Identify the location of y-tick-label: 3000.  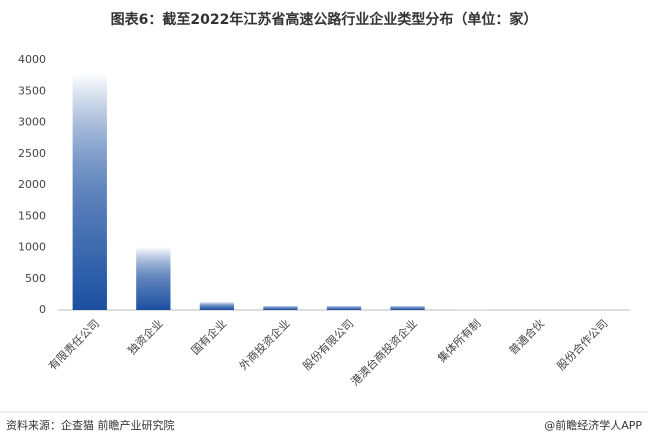
(32, 122).